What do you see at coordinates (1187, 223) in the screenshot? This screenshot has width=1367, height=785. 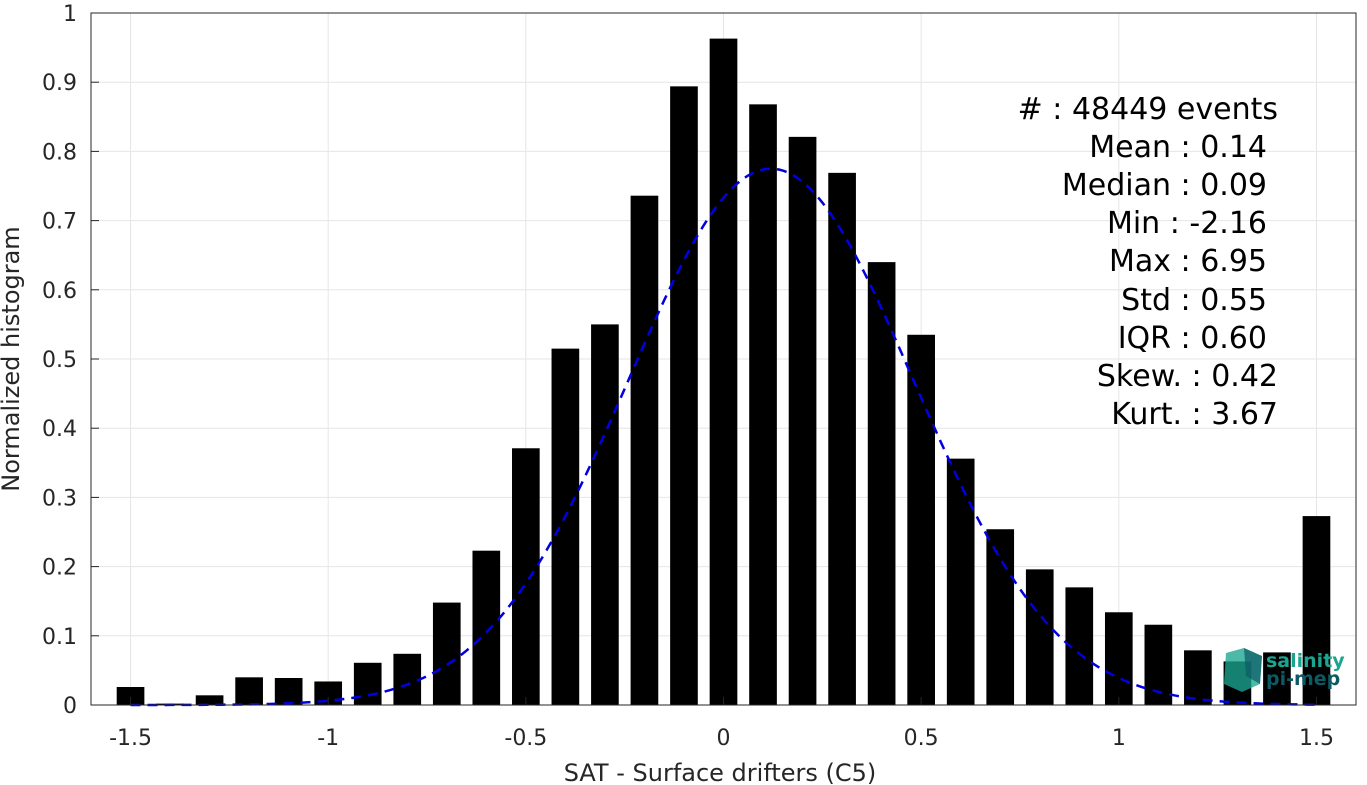 I see `stat-min: Min : -2.16` at bounding box center [1187, 223].